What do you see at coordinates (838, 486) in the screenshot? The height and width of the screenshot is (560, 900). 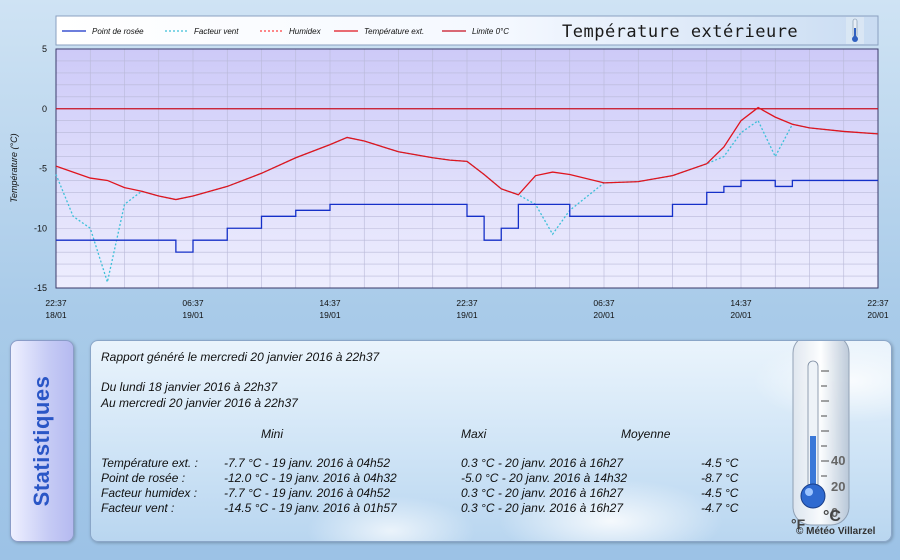 I see `thermo-tick-label: 20` at bounding box center [838, 486].